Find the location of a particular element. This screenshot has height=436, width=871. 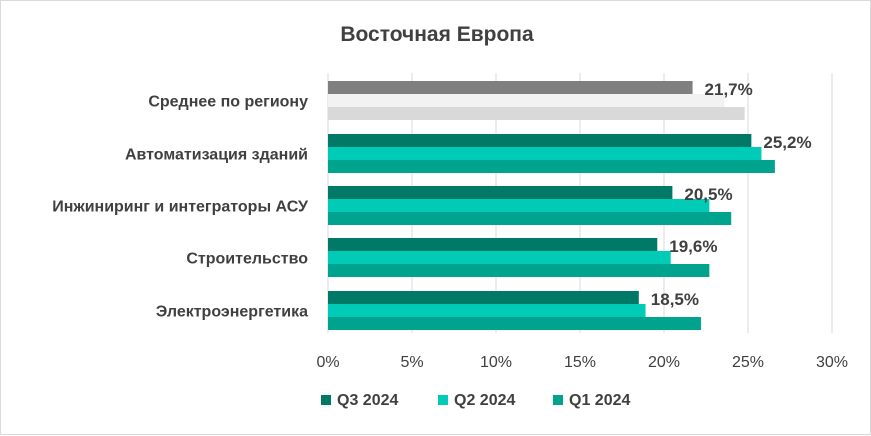

x-tick-label: 10% is located at coordinates (496, 362).